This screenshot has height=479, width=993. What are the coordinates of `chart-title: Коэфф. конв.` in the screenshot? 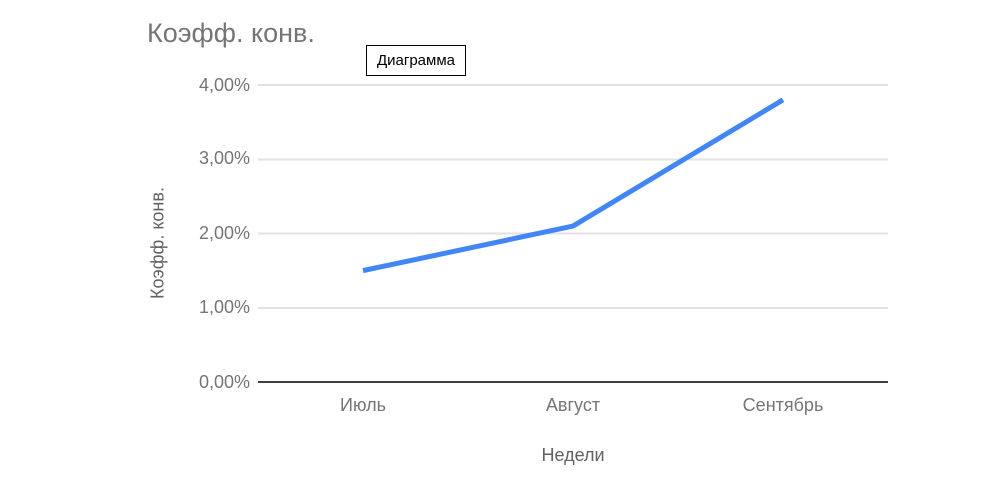 It's located at (231, 33).